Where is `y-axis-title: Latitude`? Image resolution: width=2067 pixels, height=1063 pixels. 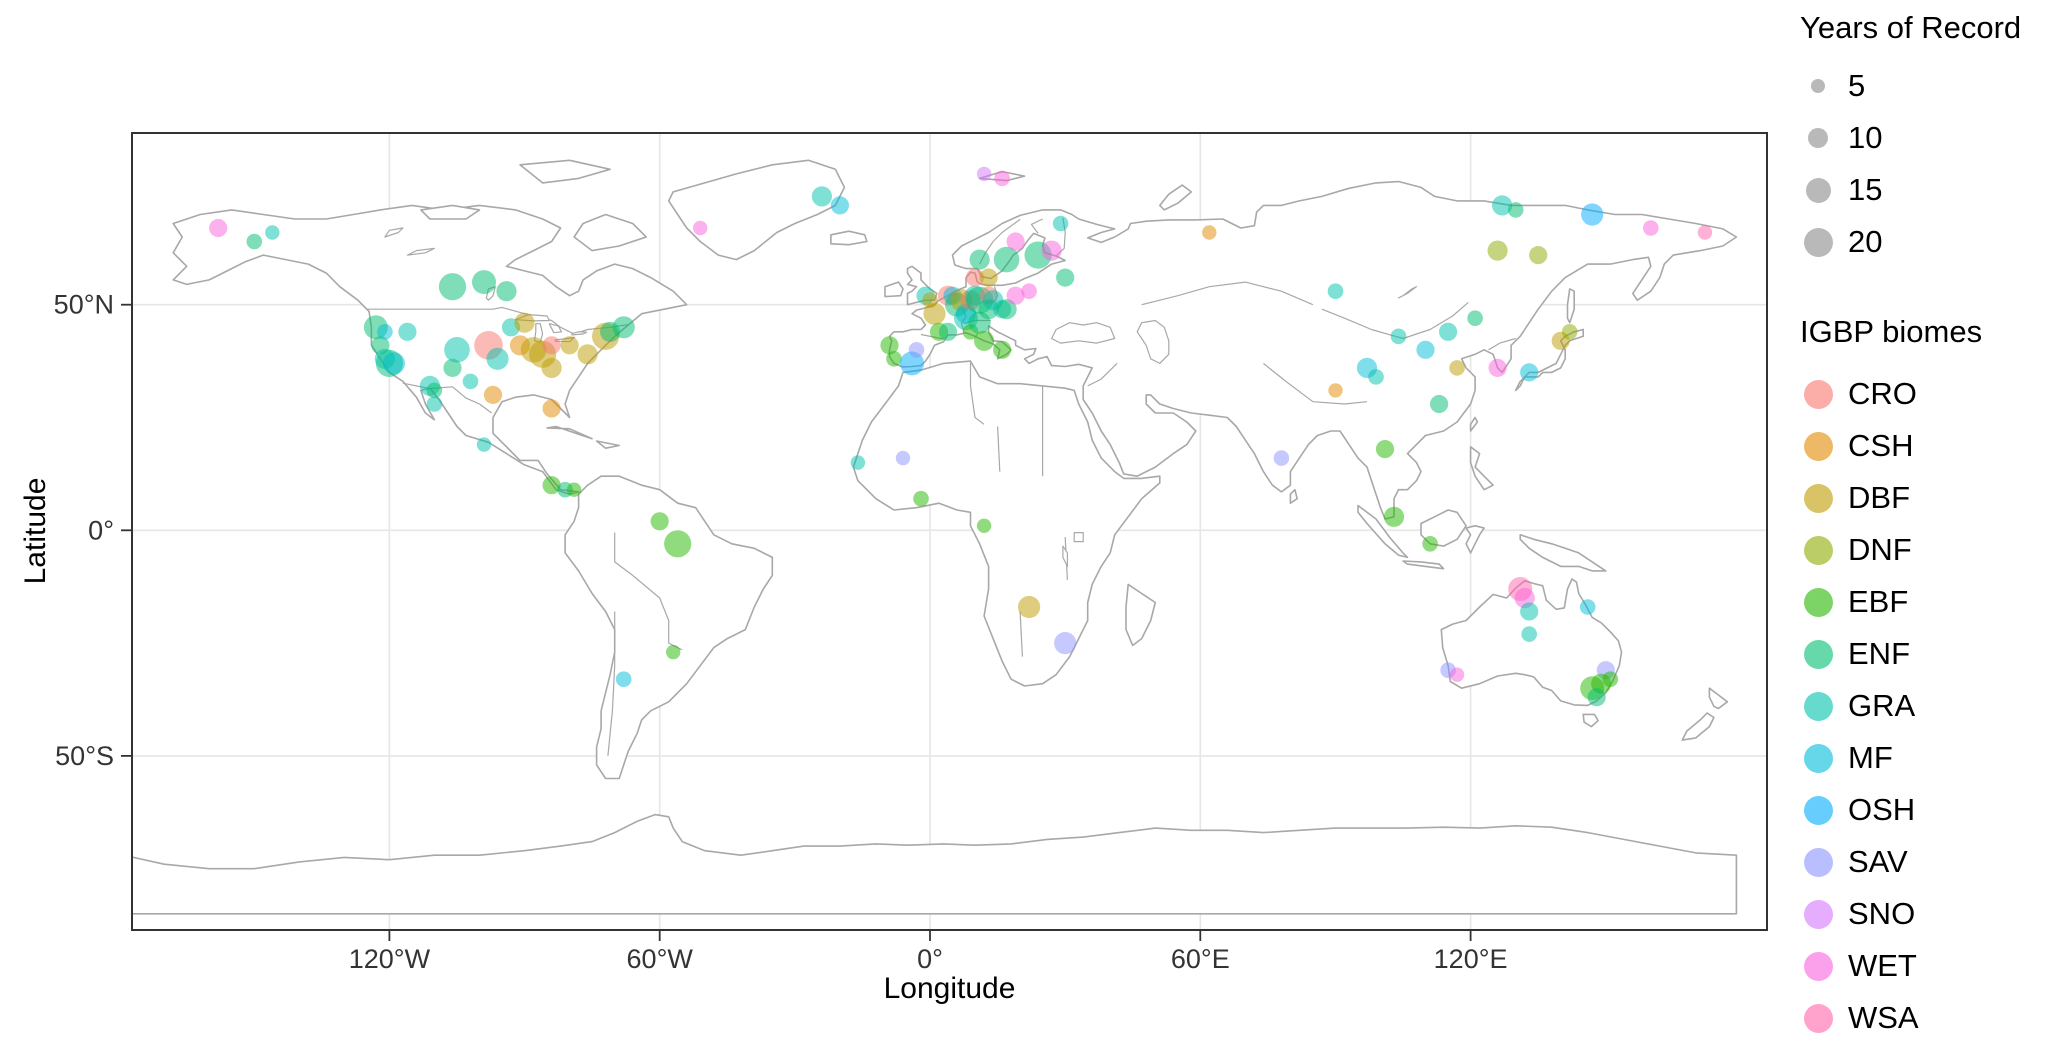
y-axis-title: Latitude is located at coordinates (35, 531).